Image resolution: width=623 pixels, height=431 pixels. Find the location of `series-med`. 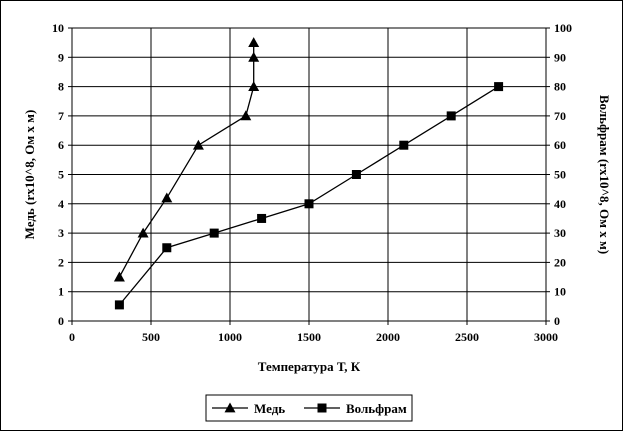

series-med is located at coordinates (186, 159).